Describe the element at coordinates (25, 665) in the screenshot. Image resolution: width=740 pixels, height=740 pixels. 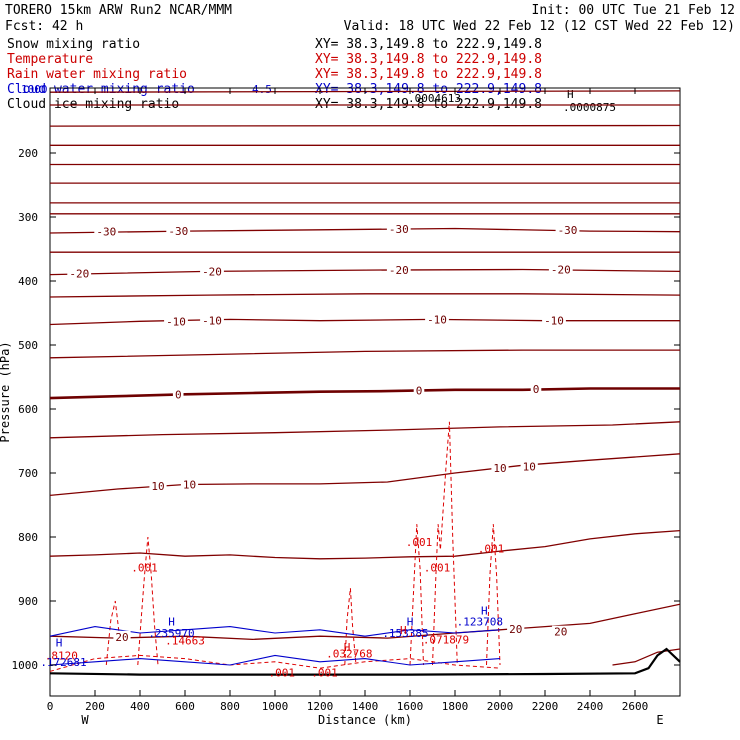
I see `y-tick-label: 1000` at that location.